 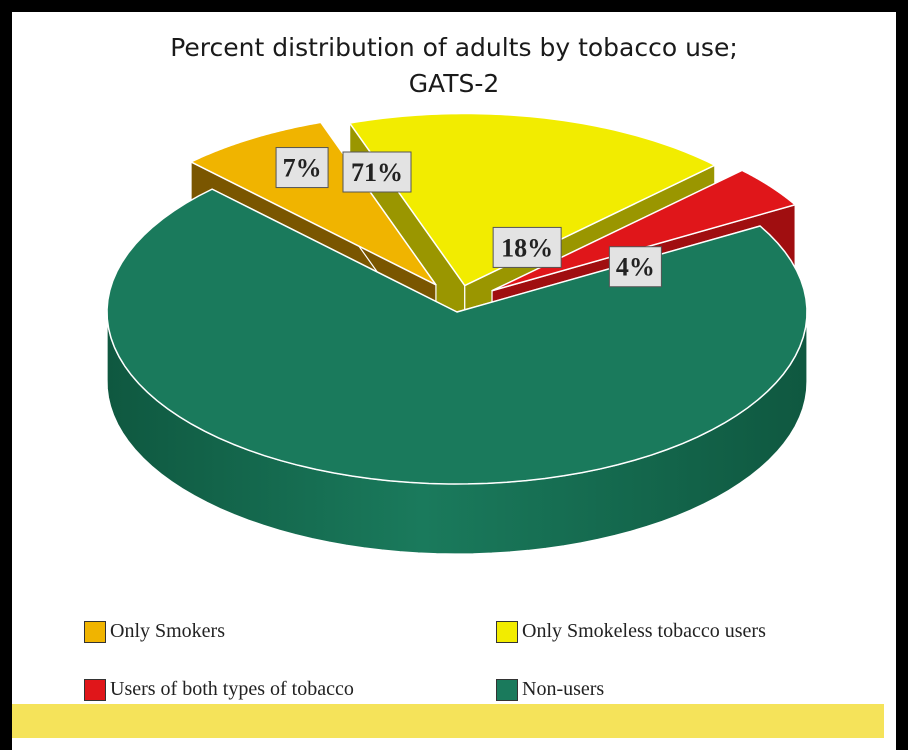 I want to click on data-label-text-only-smokers: 7%, so click(x=302, y=168).